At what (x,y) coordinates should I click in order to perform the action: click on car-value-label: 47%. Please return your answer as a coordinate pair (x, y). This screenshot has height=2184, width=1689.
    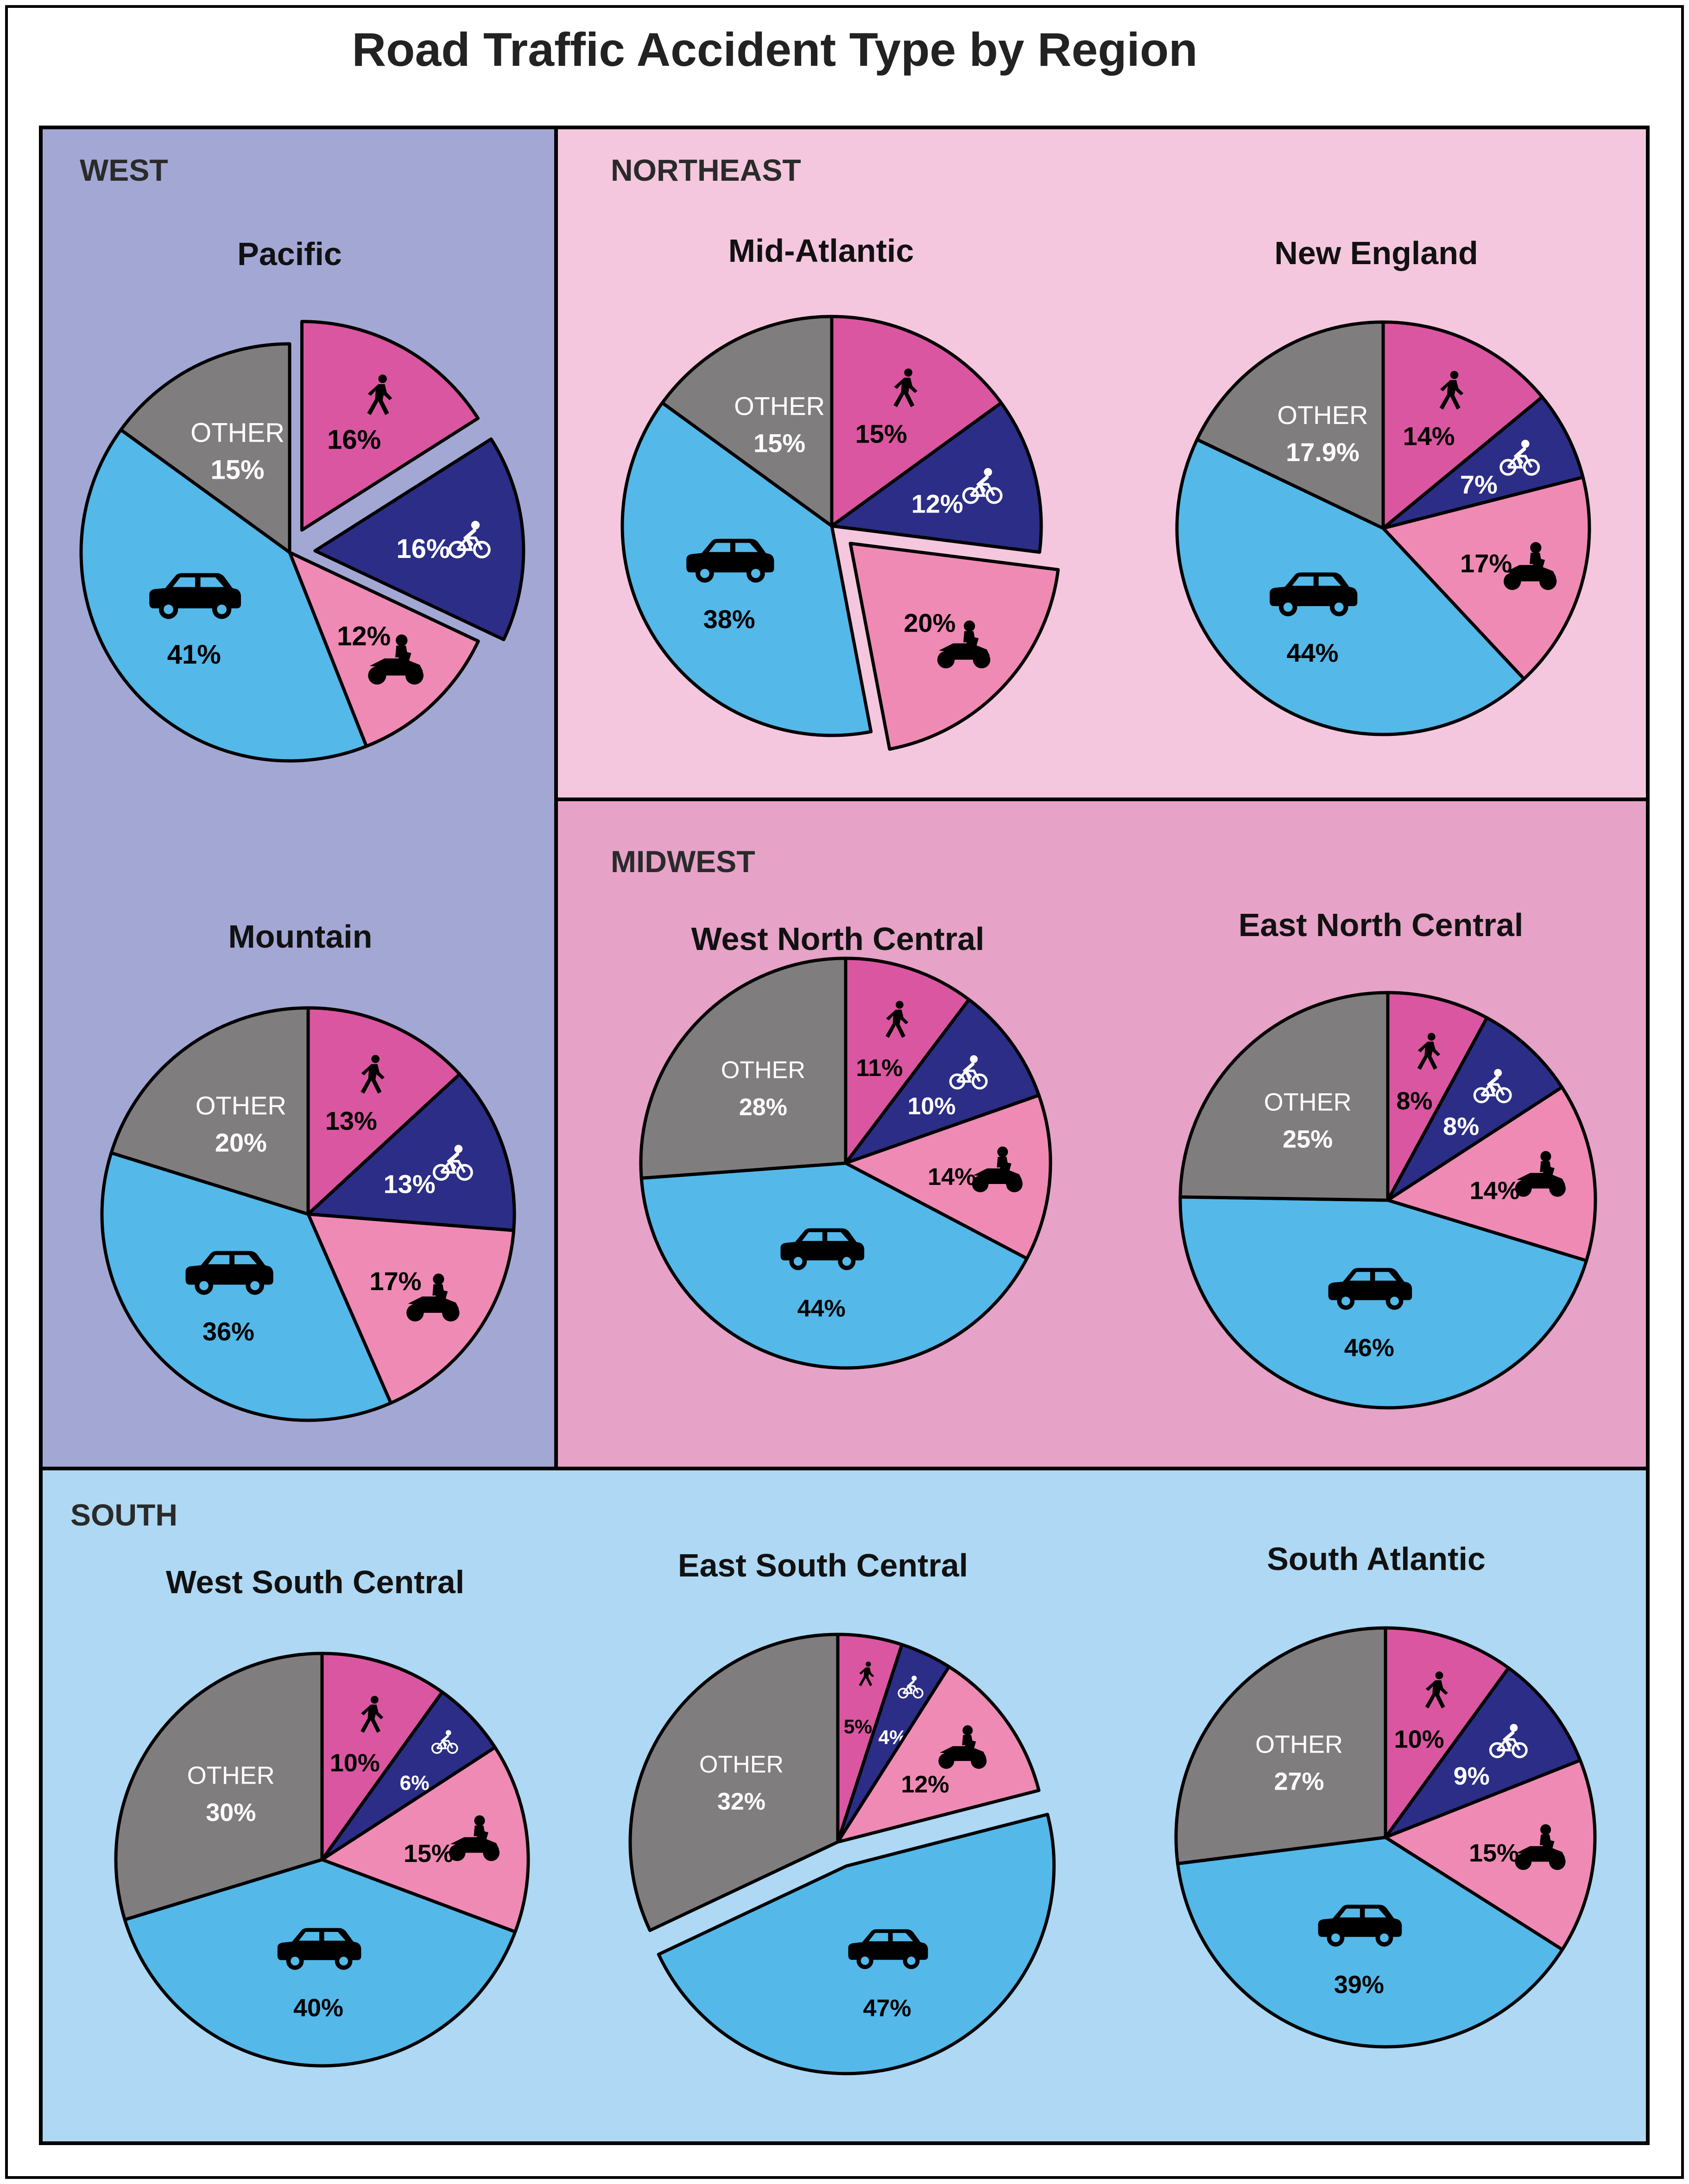
    Looking at the image, I should click on (887, 2008).